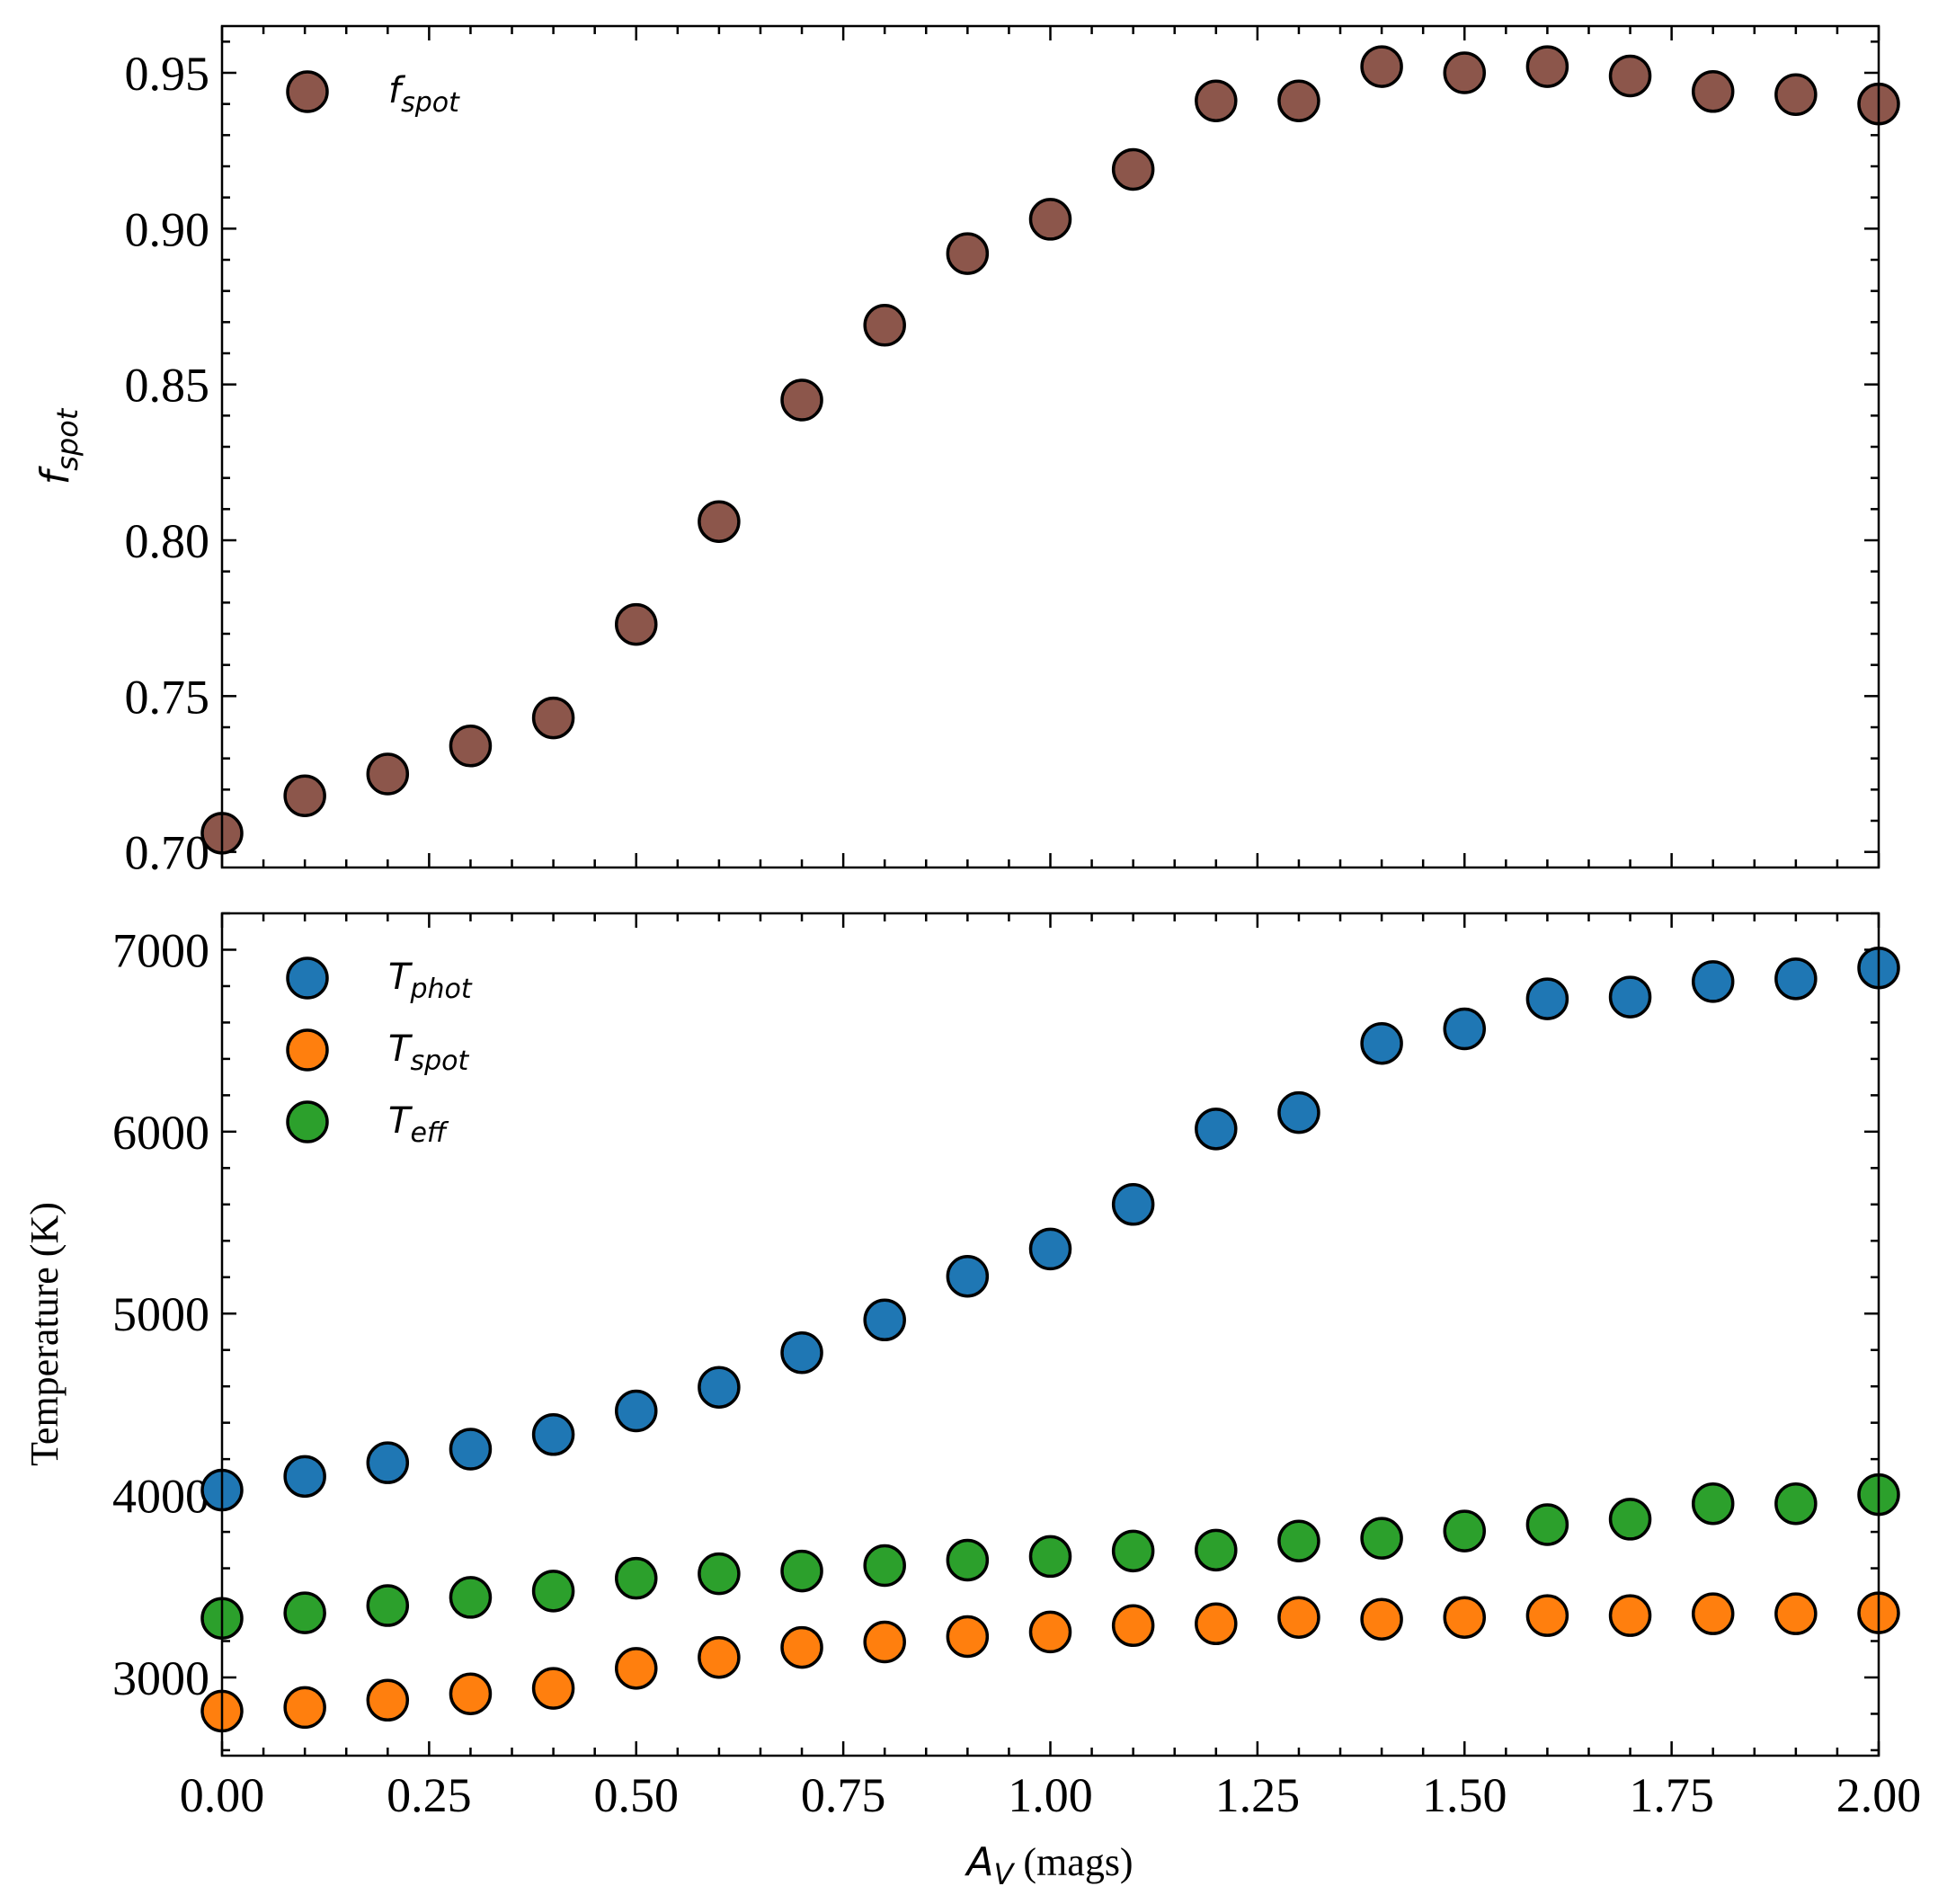 This screenshot has height=1904, width=1947. I want to click on y-tick-label: 4000, so click(160, 1497).